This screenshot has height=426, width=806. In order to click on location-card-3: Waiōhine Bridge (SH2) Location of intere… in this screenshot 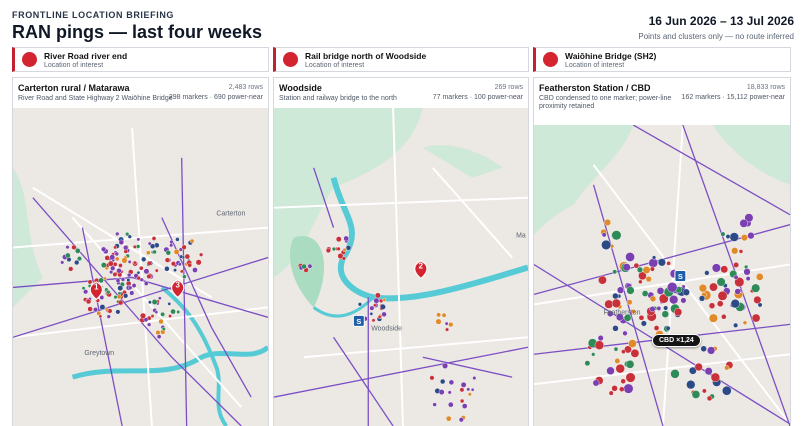, I will do `click(662, 59)`.